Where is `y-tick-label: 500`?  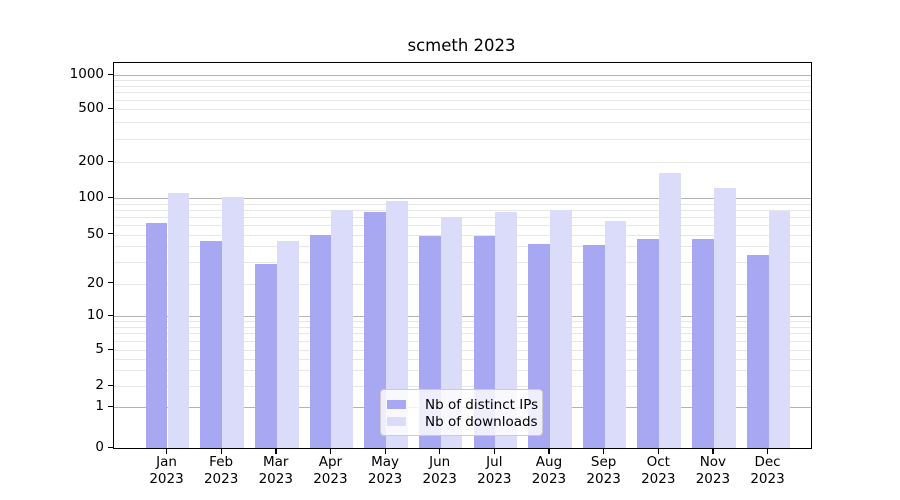
y-tick-label: 500 is located at coordinates (91, 108).